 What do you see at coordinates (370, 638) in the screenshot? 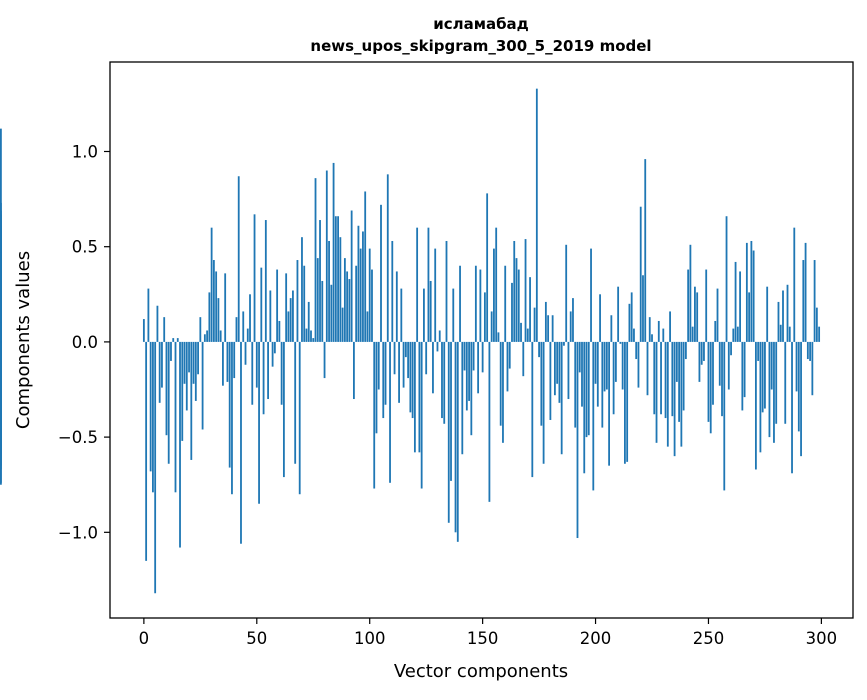
I see `x-tick-label: 100` at bounding box center [370, 638].